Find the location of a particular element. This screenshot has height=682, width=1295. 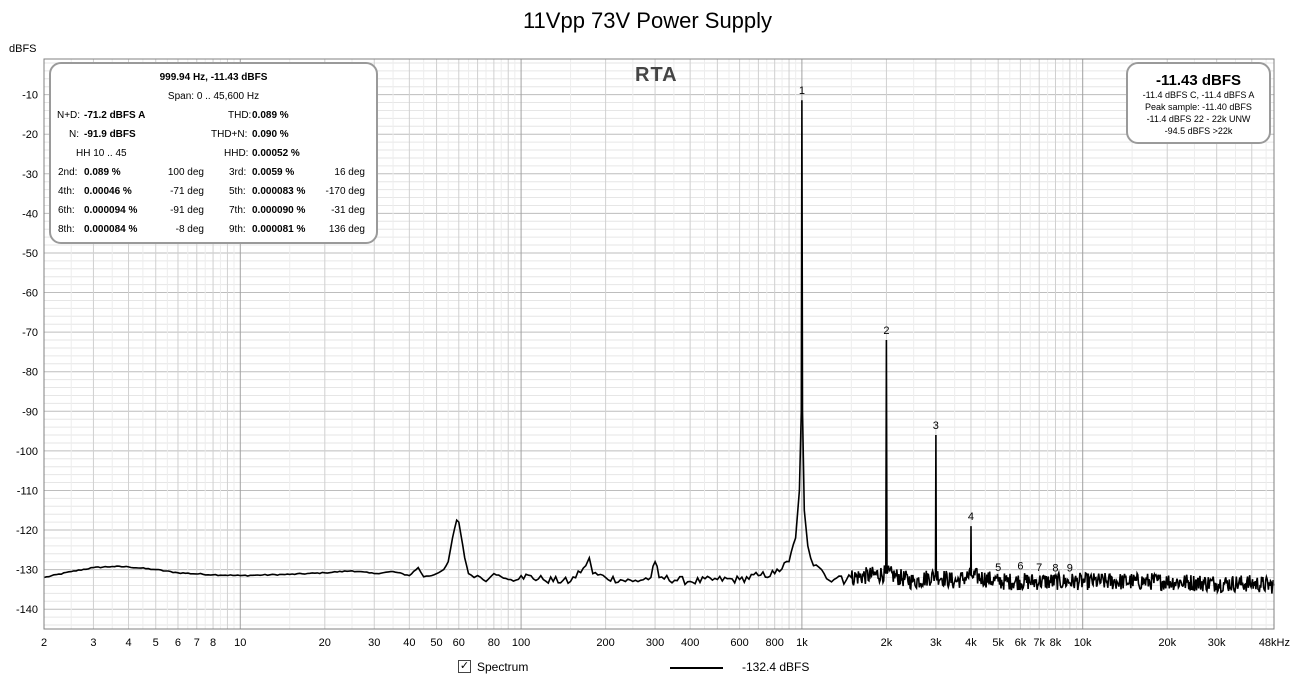

harm-value-b: 0.000090 % is located at coordinates (279, 210).